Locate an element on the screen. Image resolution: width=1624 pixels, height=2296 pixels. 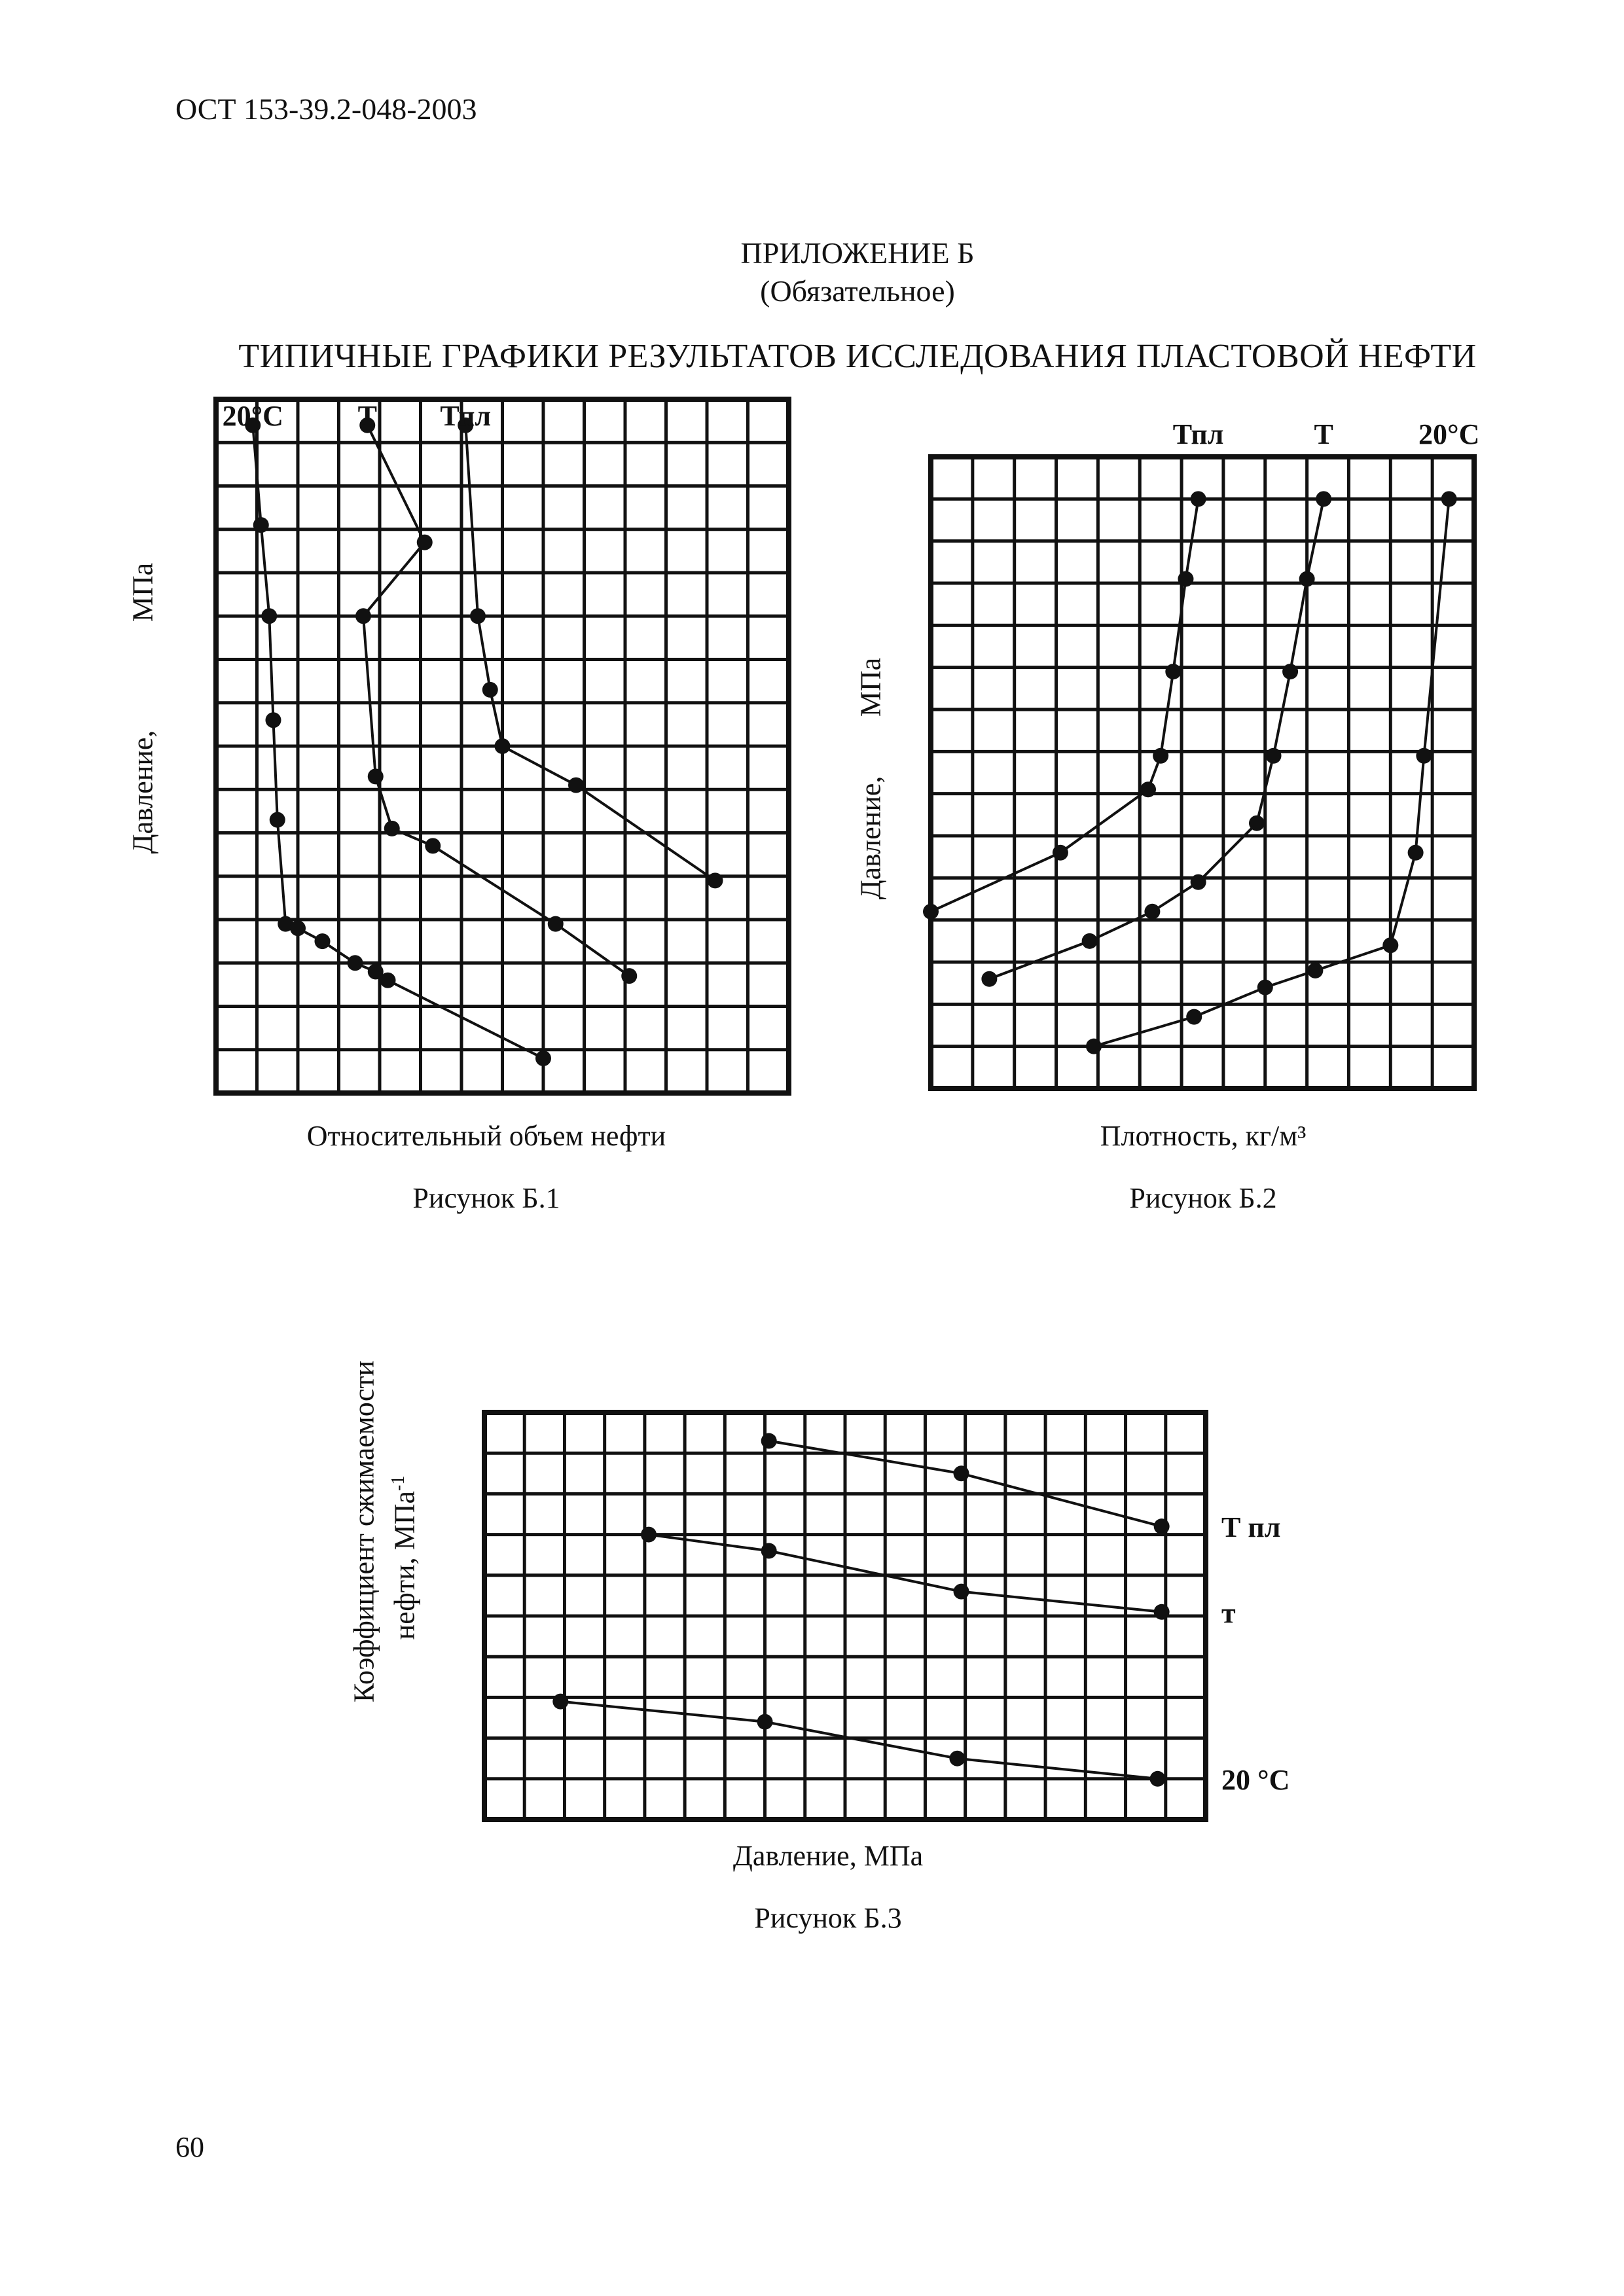
fig1-series-0-line is located at coordinates (397, 742).